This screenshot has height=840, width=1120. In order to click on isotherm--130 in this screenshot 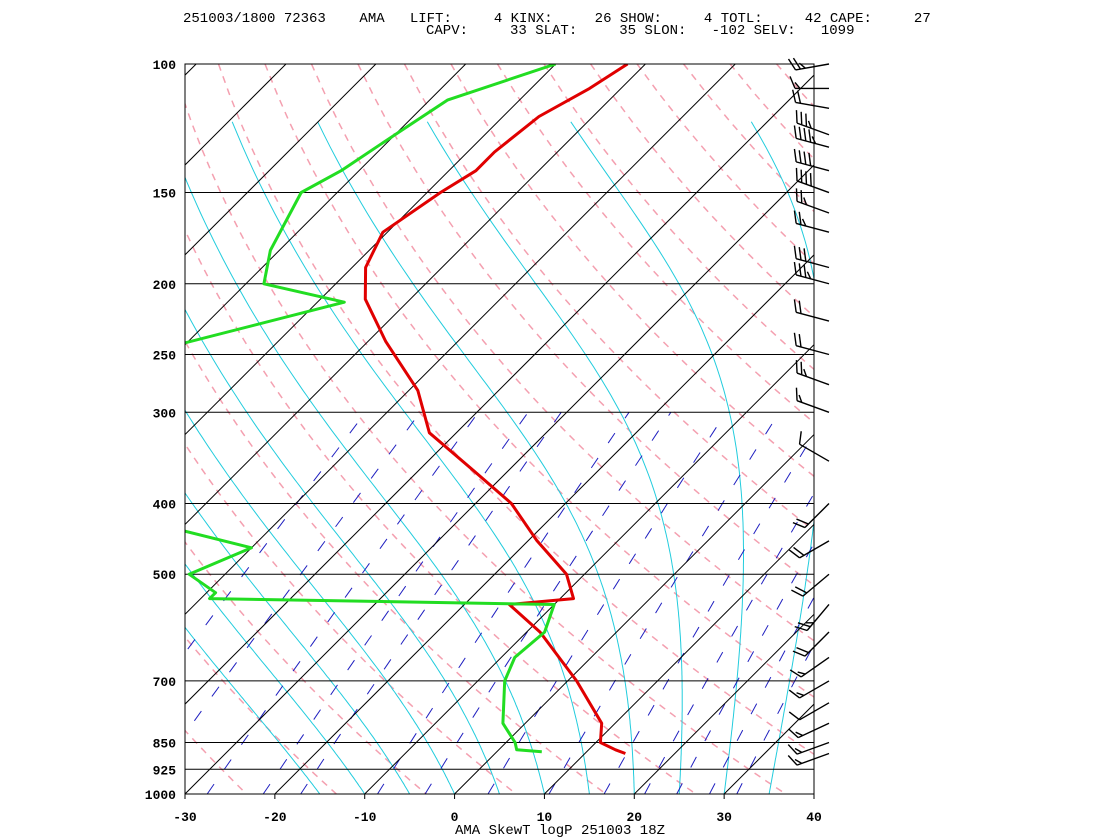, I will do `click(8, 429)`.